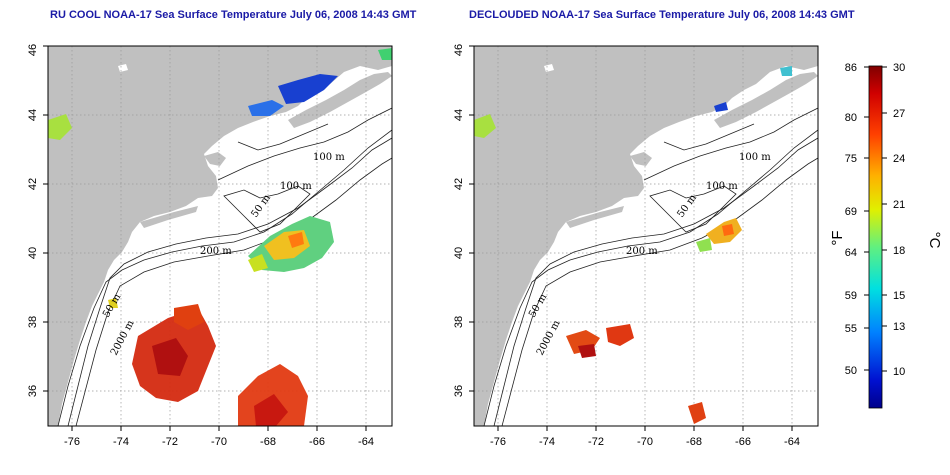 Image resolution: width=950 pixels, height=475 pixels. Describe the element at coordinates (899, 68) in the screenshot. I see `colorbar-c-tick: 30` at that location.